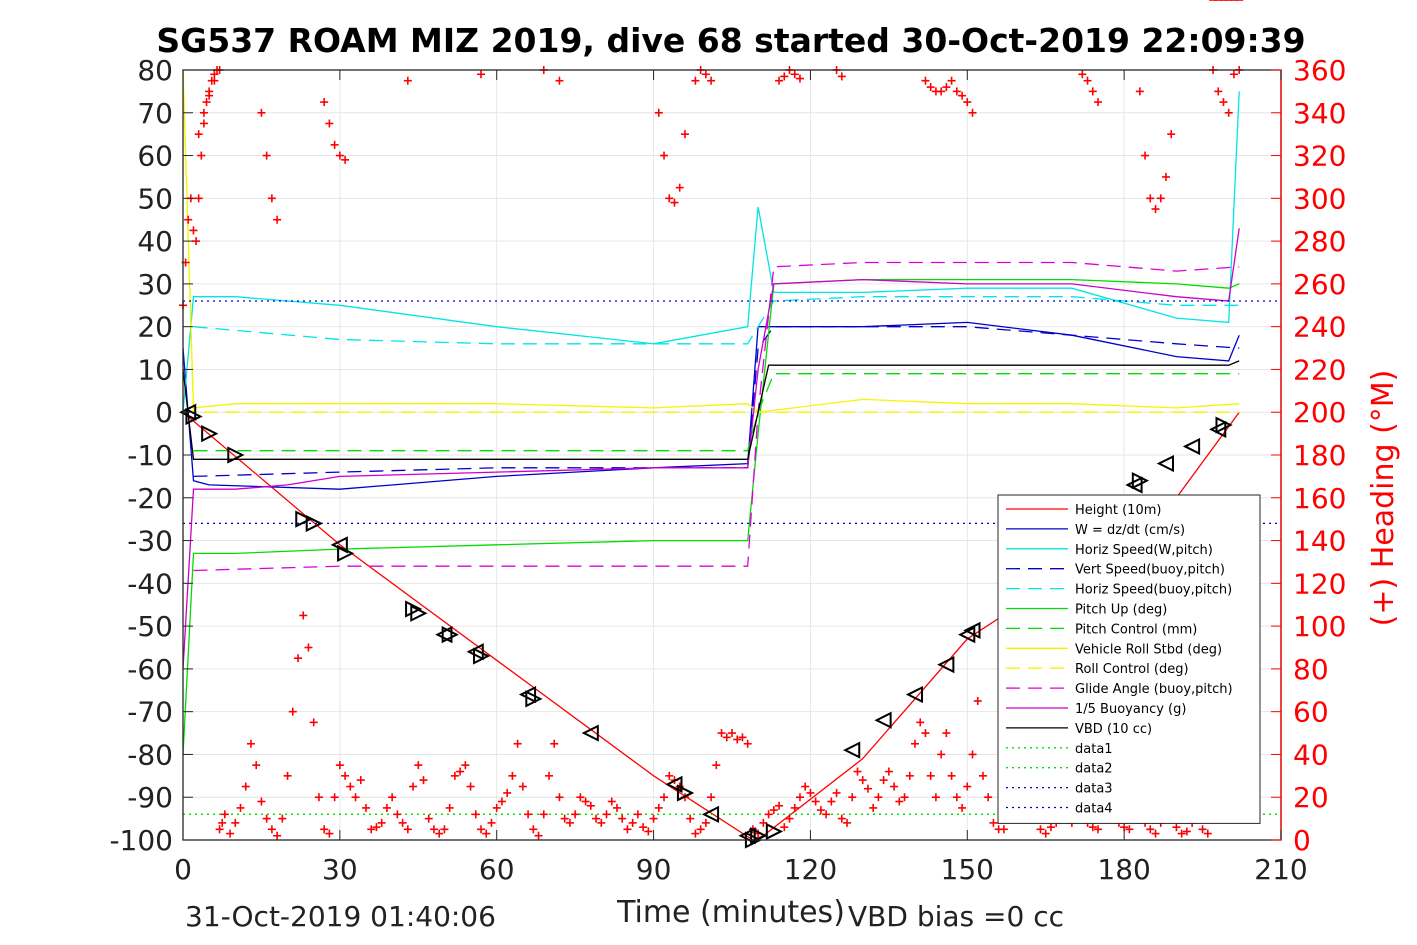  Describe the element at coordinates (1130, 709) in the screenshot. I see `legend-label: 1/5 Buoyancy (g)` at that location.